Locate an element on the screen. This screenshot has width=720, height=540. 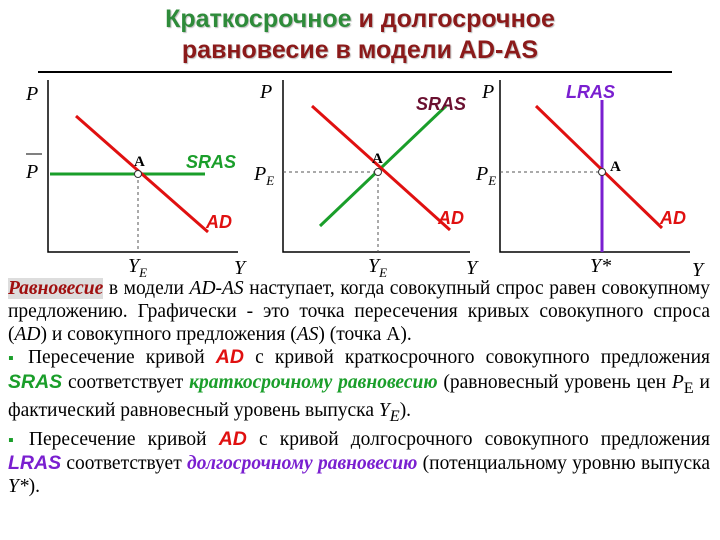
symbol: Y* is located at coordinates (18, 487).